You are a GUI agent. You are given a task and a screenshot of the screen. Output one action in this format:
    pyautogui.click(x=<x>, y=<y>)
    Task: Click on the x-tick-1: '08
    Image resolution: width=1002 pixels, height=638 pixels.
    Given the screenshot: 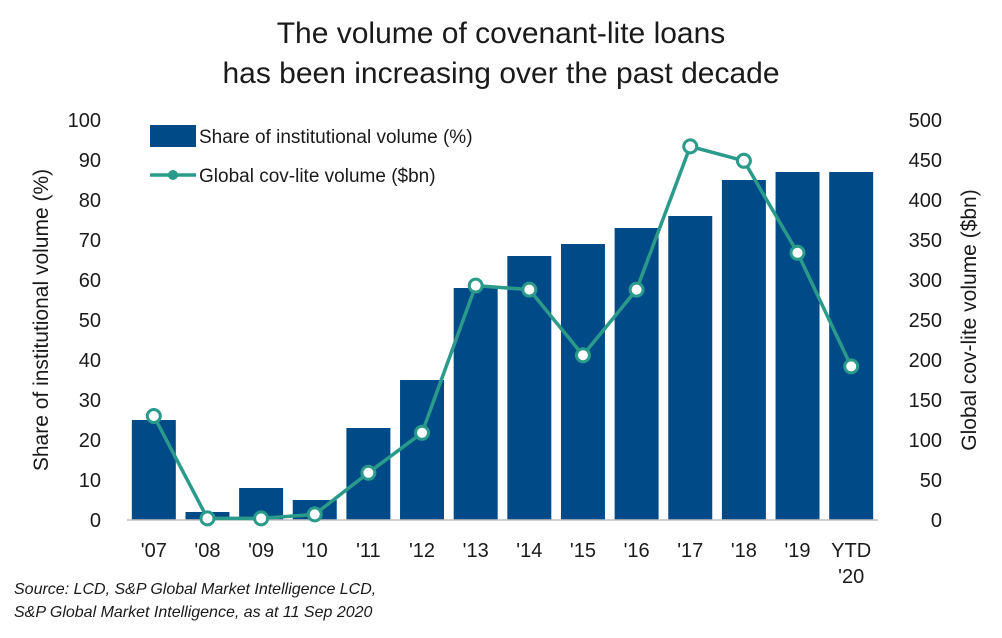 What is the action you would take?
    pyautogui.click(x=207, y=551)
    